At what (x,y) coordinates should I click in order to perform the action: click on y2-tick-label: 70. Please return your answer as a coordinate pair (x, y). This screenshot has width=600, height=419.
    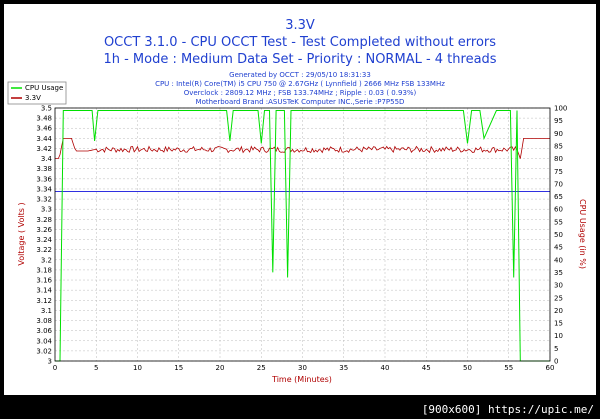
    Looking at the image, I should click on (558, 184).